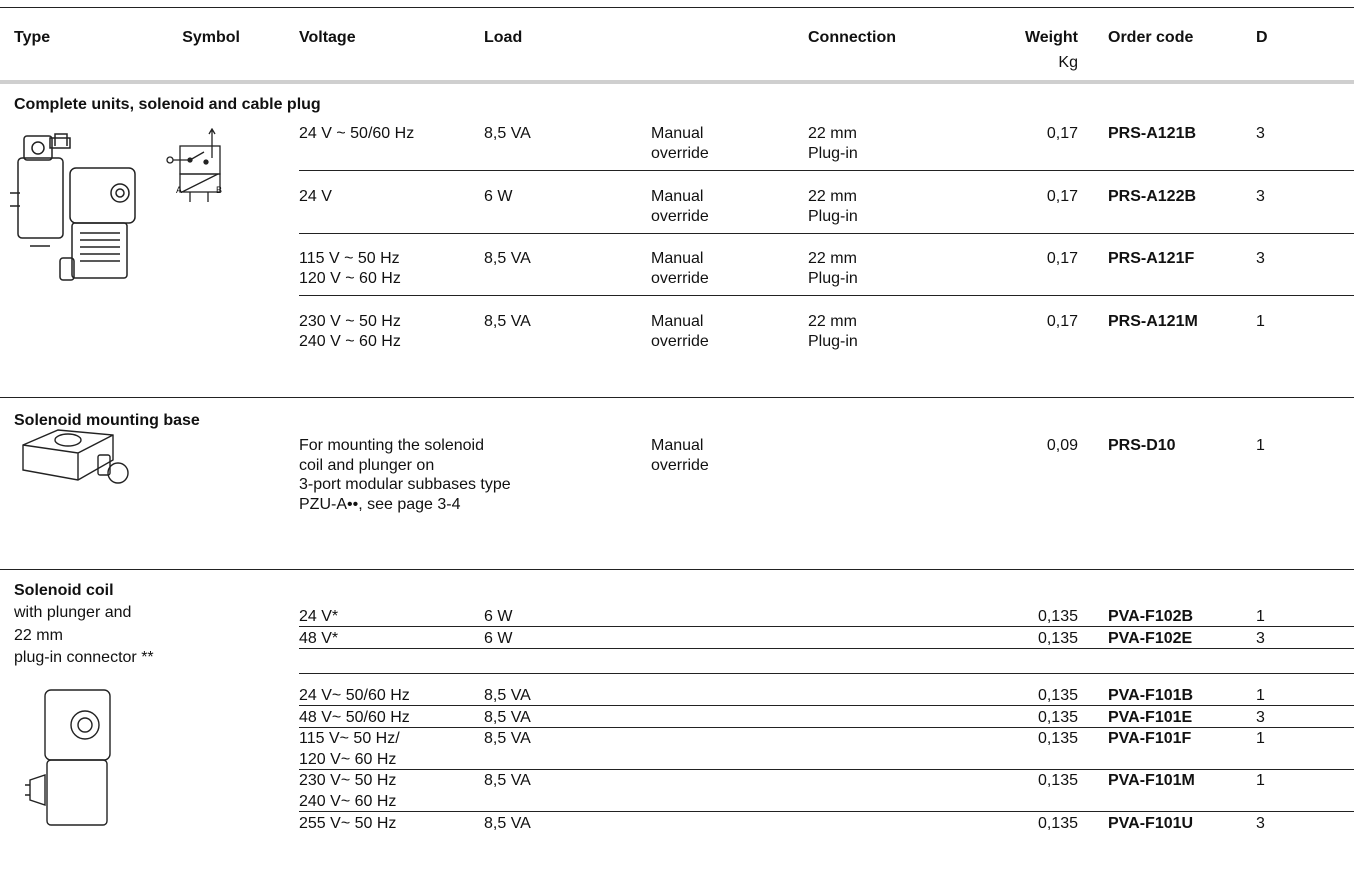 The height and width of the screenshot is (890, 1354). Describe the element at coordinates (1151, 258) in the screenshot. I see `order-code: PRS-A121F` at that location.